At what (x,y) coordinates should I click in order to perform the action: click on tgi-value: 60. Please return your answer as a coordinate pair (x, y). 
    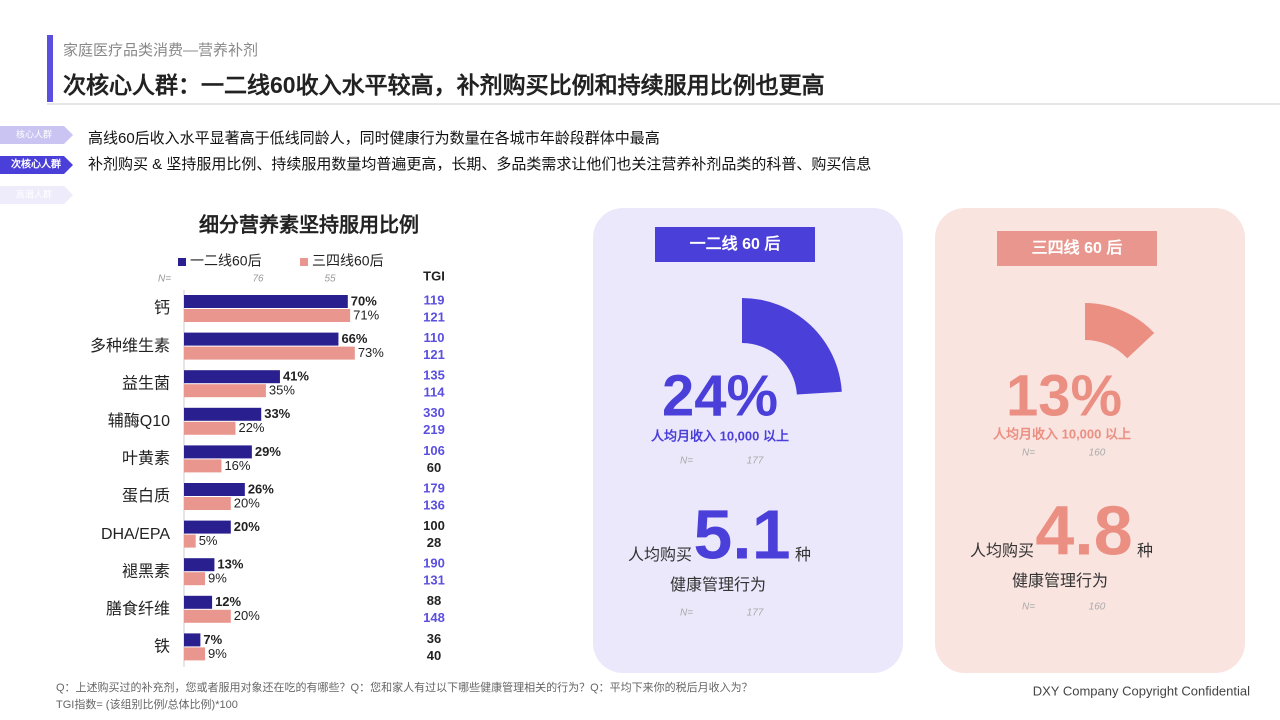
    Looking at the image, I should click on (434, 467).